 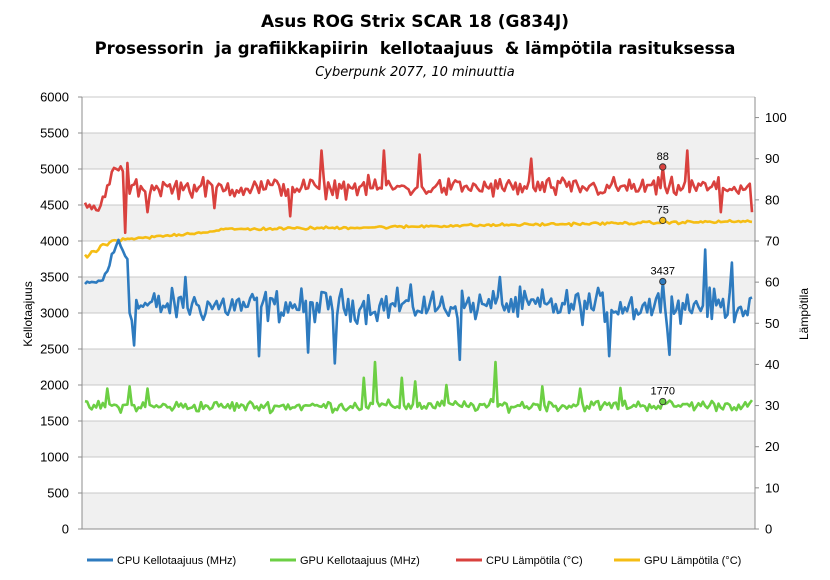 What do you see at coordinates (54, 205) in the screenshot?
I see `left-tick-label: 4500` at bounding box center [54, 205].